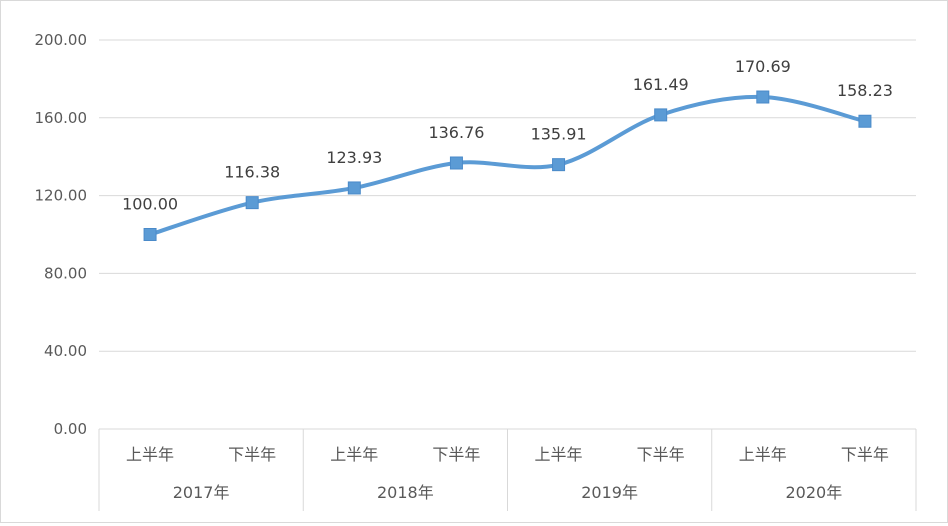  I want to click on y-tick-label: 120.00, so click(61, 196).